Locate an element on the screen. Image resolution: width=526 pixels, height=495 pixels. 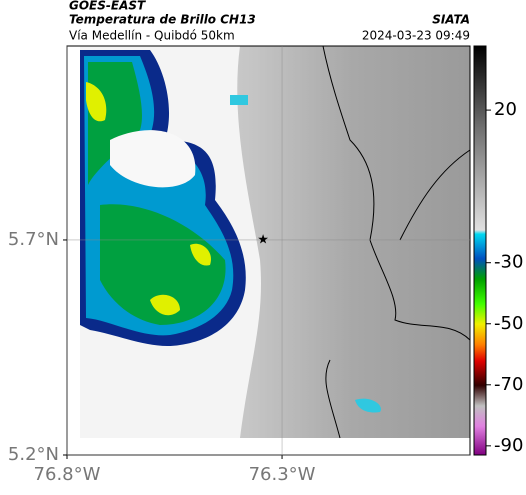
colorbar-tick-label: 20 is located at coordinates (505, 109).